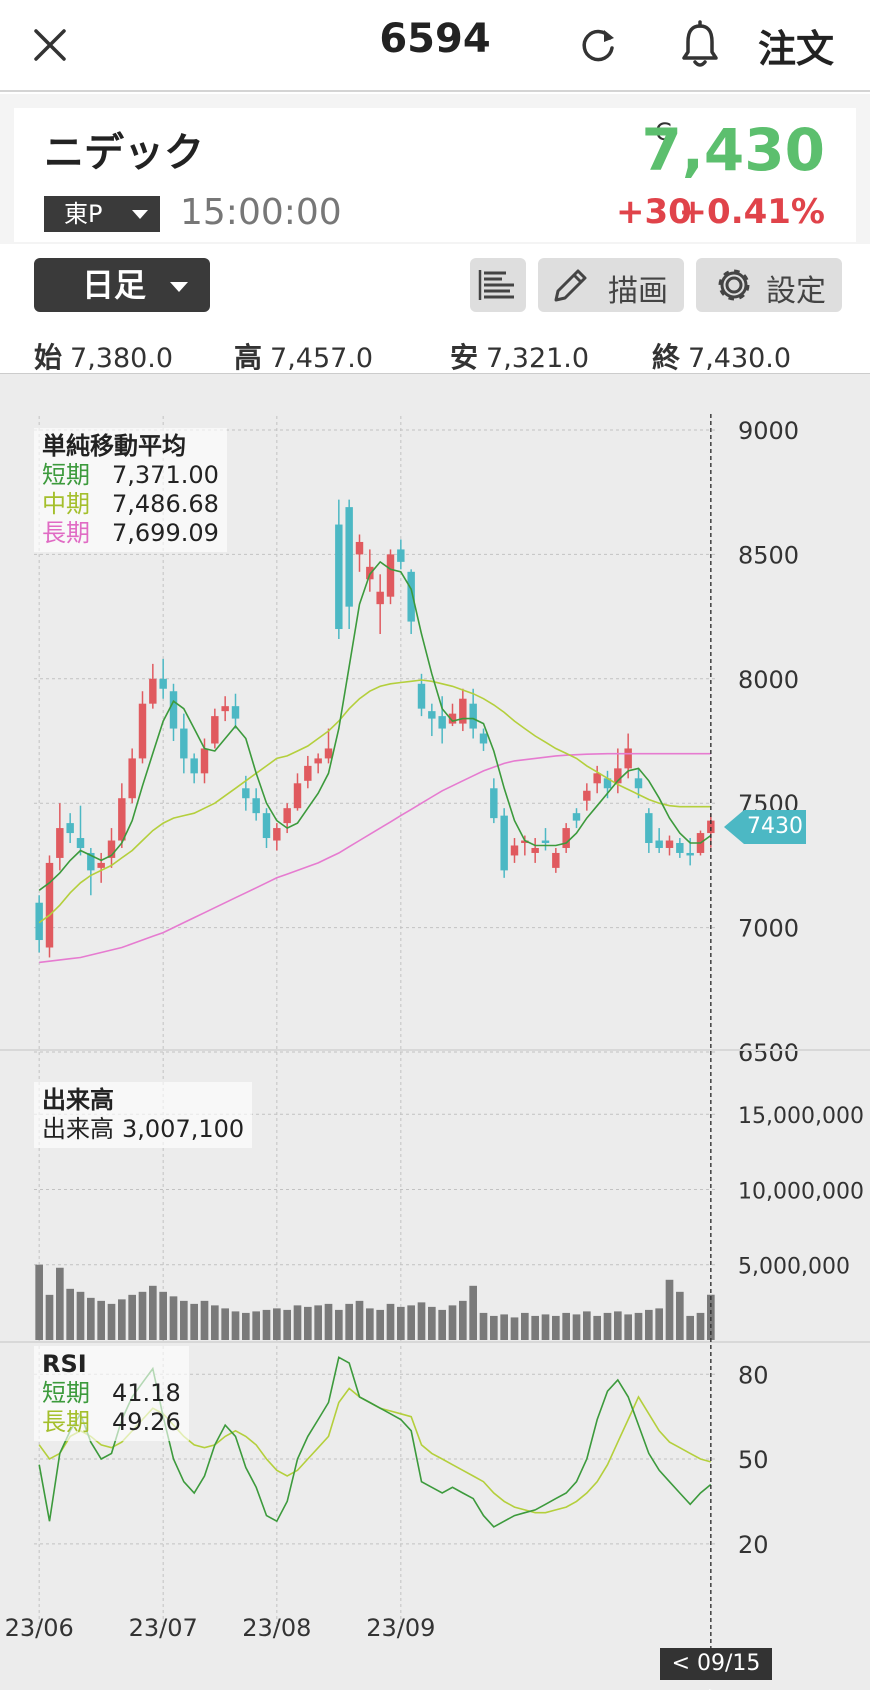  I want to click on date-axis-label: 23/09, so click(400, 1628).